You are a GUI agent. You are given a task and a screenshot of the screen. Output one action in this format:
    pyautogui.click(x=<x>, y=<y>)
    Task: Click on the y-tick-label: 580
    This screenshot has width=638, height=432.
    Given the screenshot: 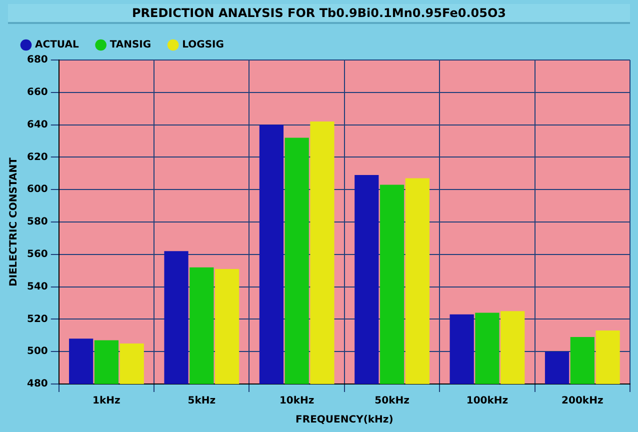 What is the action you would take?
    pyautogui.click(x=37, y=222)
    